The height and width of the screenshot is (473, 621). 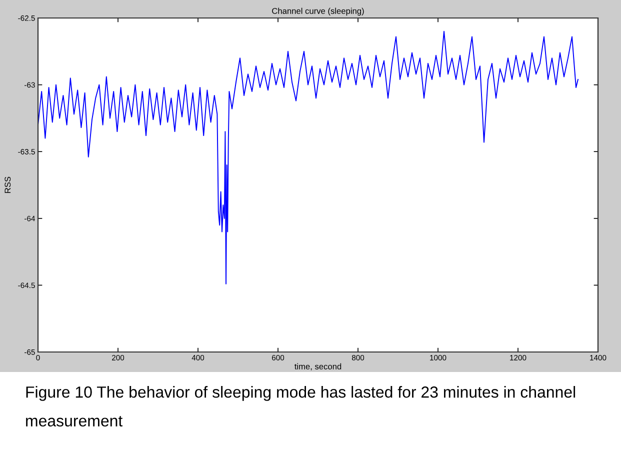 I want to click on chart-title: Channel curve (sleeping), so click(x=318, y=12).